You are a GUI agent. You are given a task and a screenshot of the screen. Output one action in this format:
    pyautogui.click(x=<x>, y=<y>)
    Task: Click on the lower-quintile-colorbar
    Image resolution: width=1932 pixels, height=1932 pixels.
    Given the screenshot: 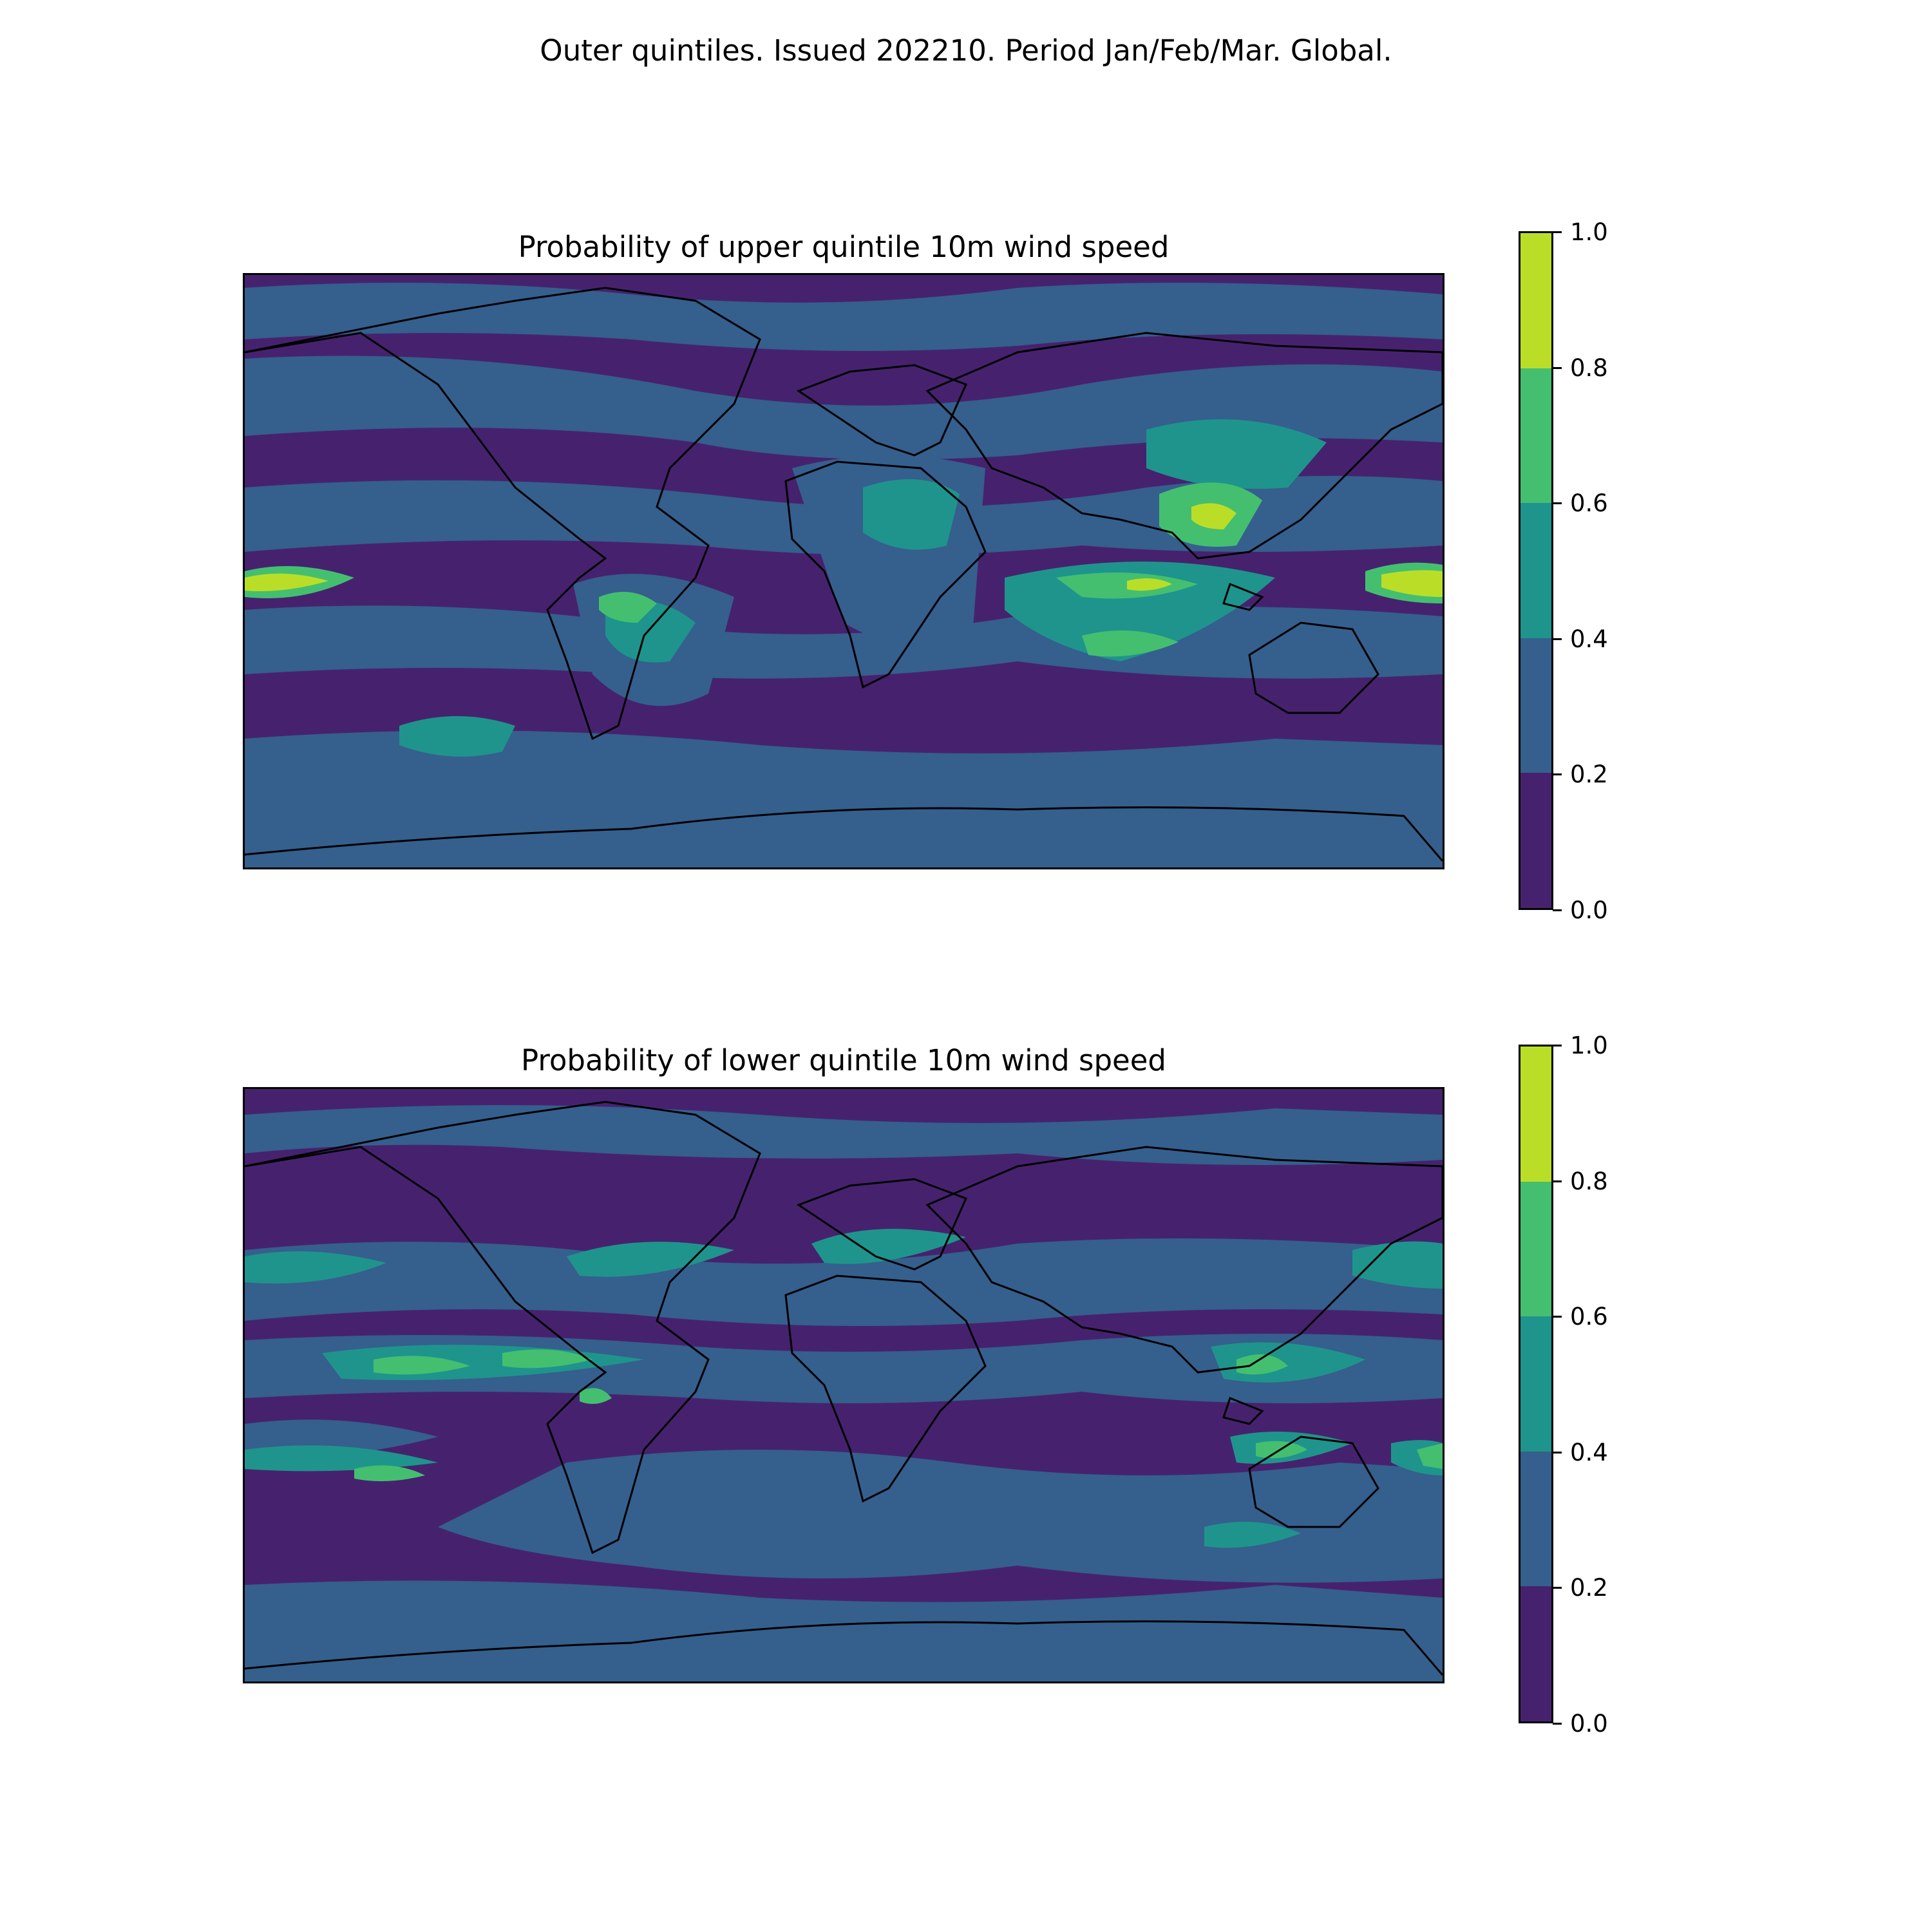 What is the action you would take?
    pyautogui.click(x=1536, y=1384)
    